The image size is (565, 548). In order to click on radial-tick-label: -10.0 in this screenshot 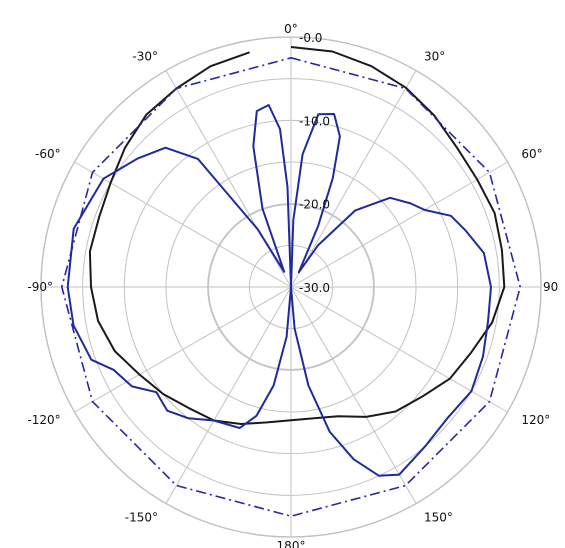, I will do `click(314, 121)`.